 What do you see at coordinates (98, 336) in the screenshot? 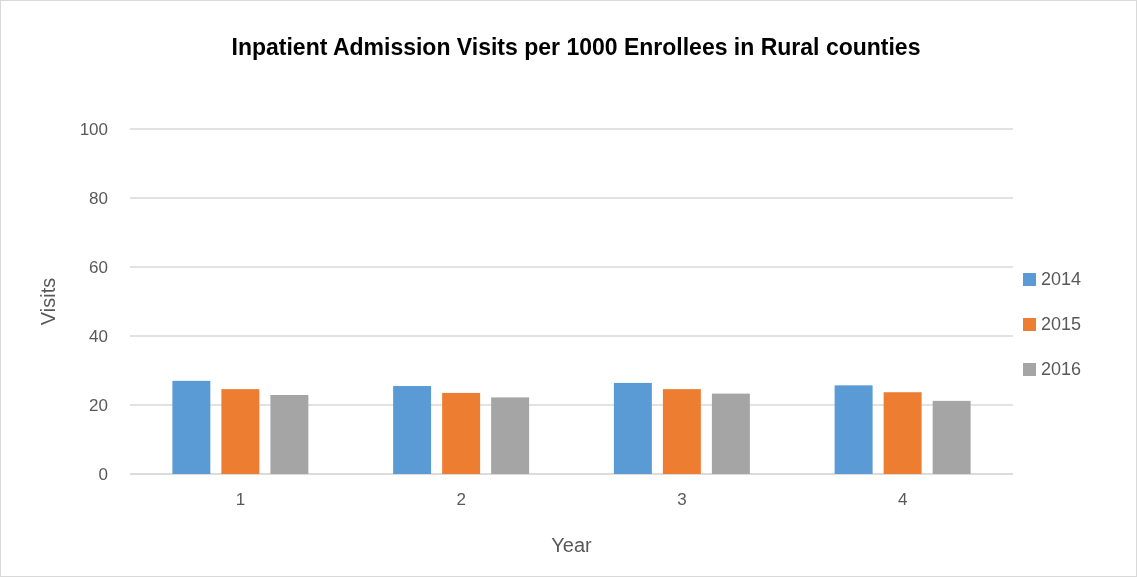
I see `y-tick-label: 40` at bounding box center [98, 336].